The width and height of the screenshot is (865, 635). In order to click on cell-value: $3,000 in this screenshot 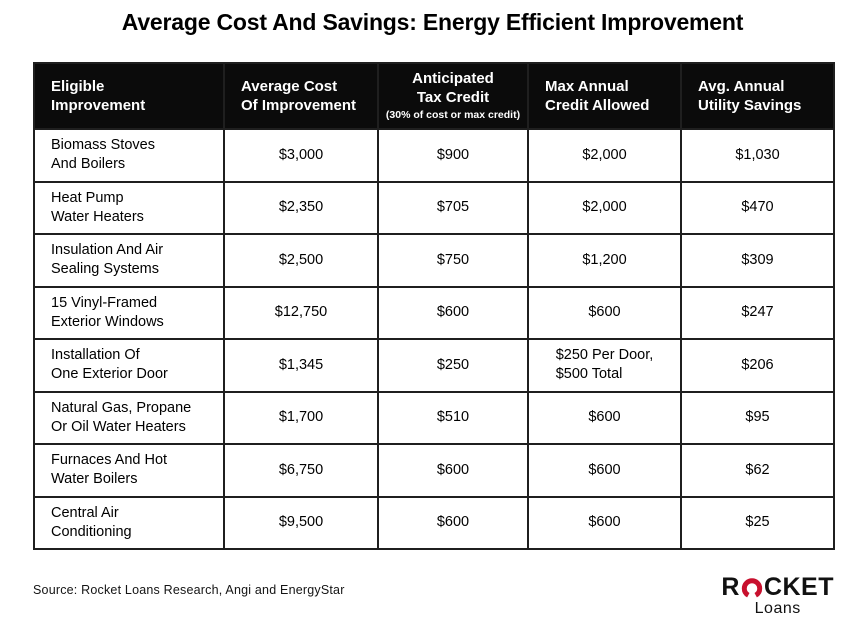, I will do `click(301, 154)`.